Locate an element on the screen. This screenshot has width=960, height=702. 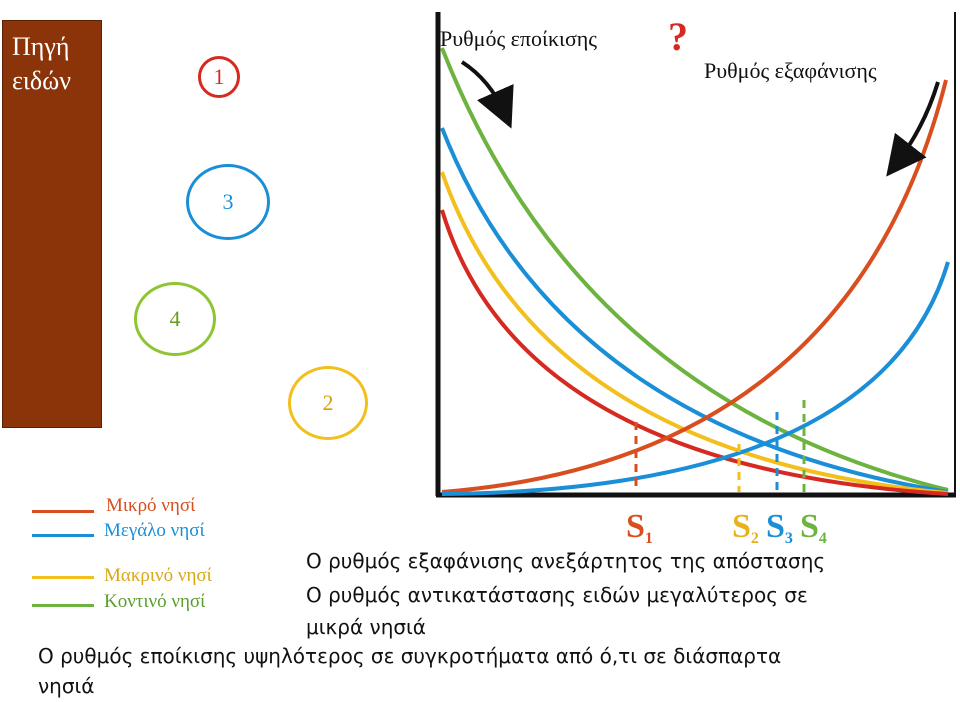
island-3-number: 3 is located at coordinates (228, 201).